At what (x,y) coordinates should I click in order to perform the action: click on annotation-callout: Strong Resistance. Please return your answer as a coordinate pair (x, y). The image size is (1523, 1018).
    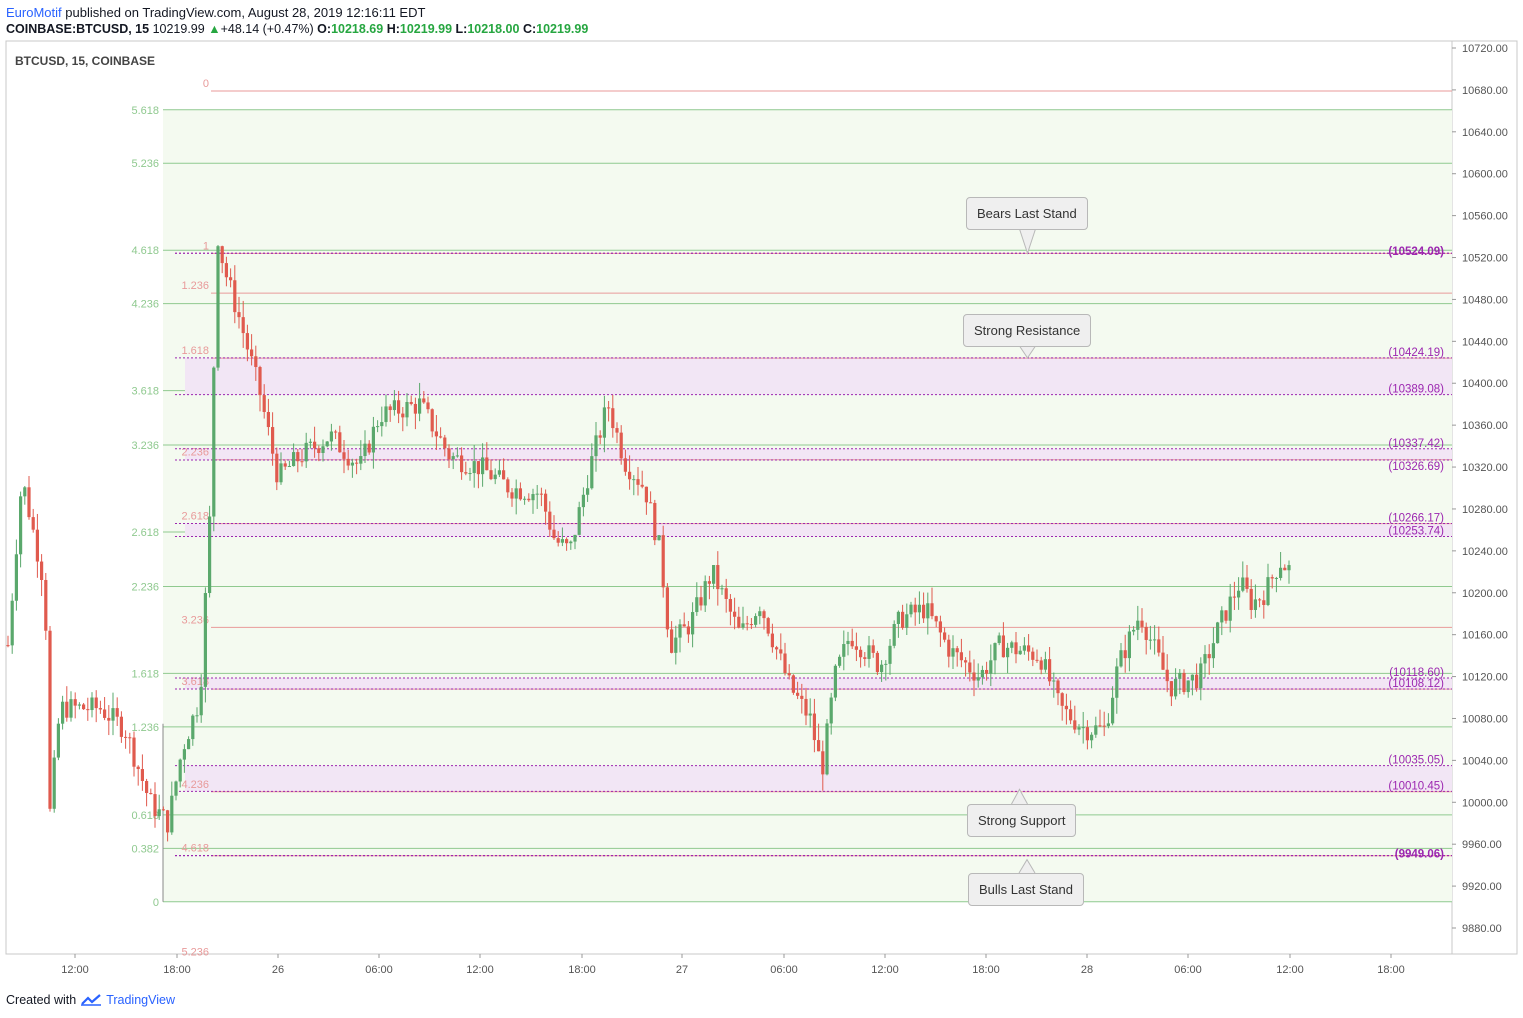
    Looking at the image, I should click on (1027, 330).